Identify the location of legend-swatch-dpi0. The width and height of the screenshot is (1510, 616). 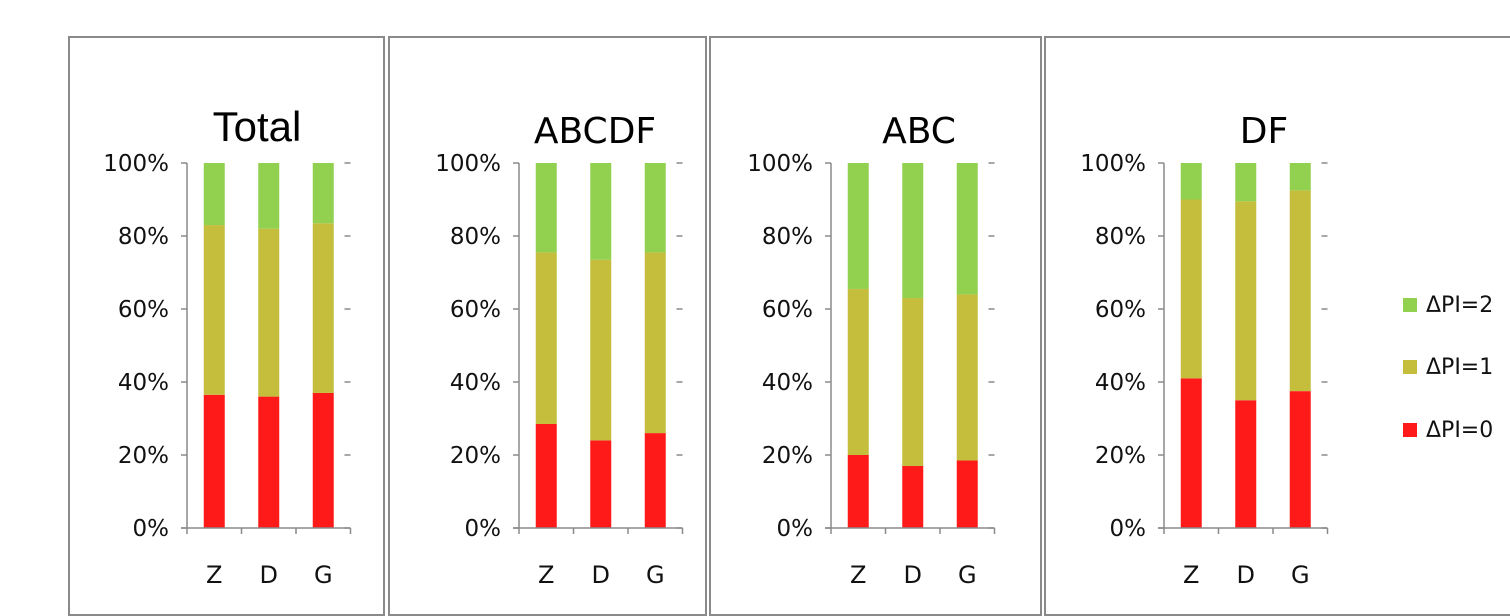
(1410, 430).